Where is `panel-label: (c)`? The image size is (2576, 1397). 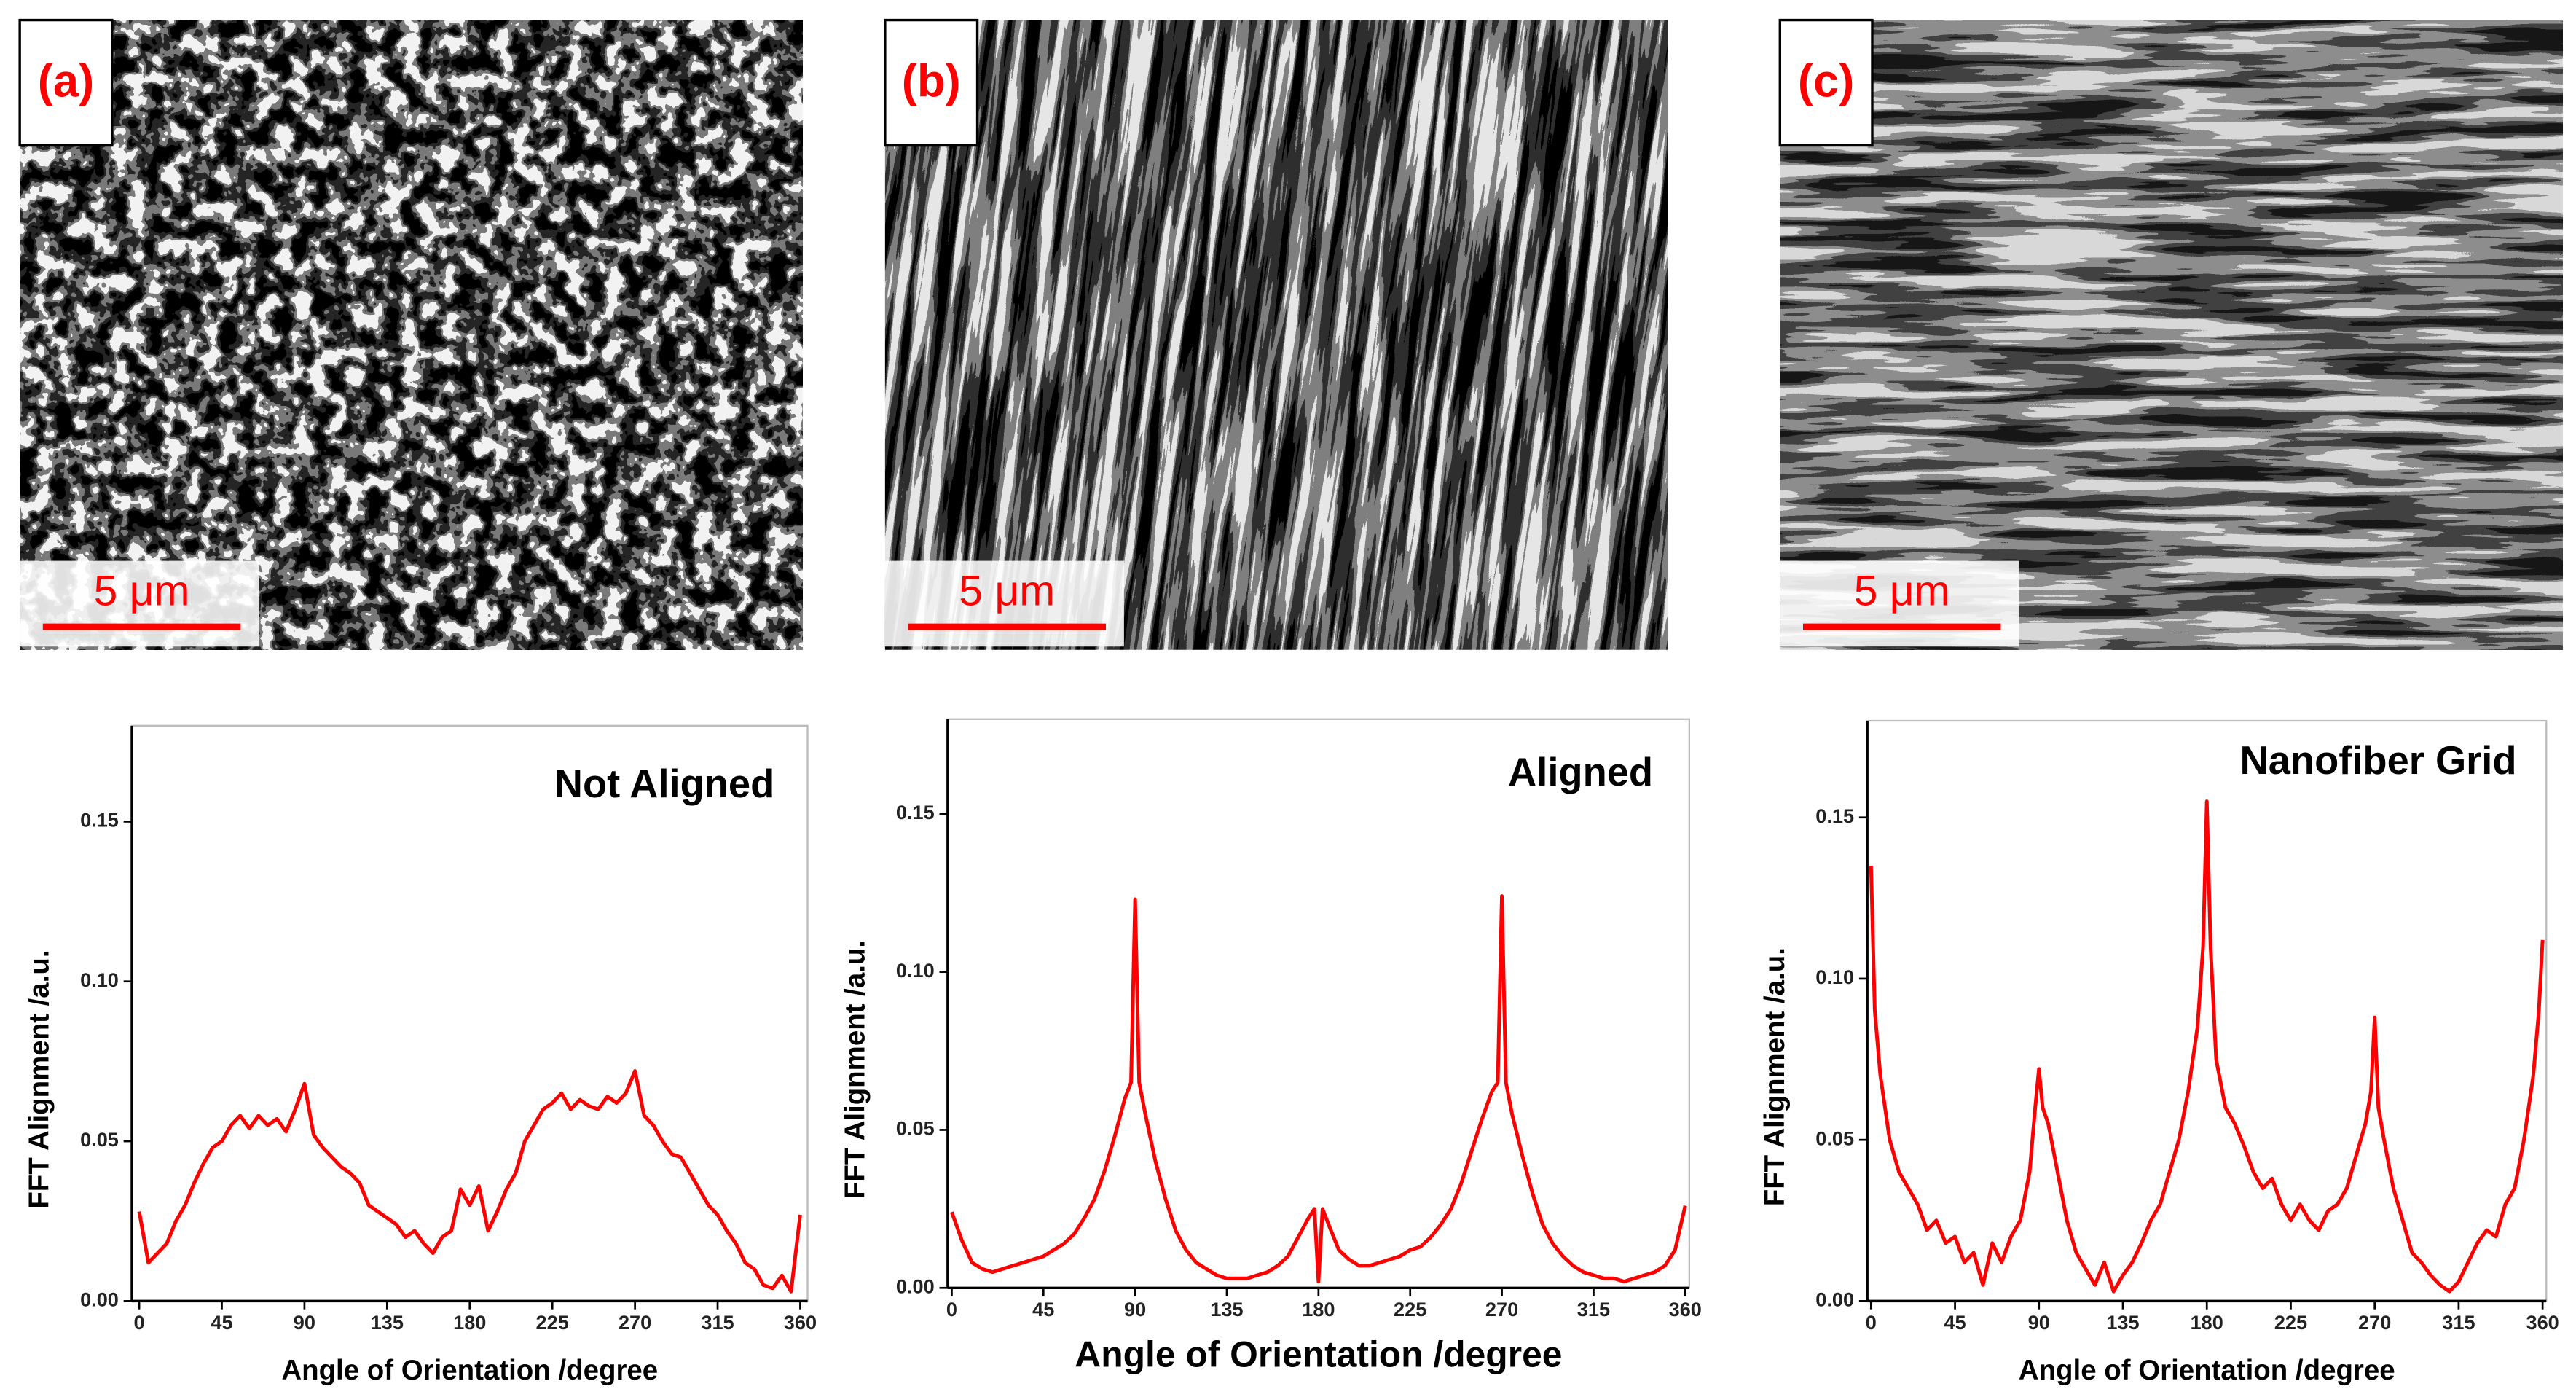 panel-label: (c) is located at coordinates (1826, 81).